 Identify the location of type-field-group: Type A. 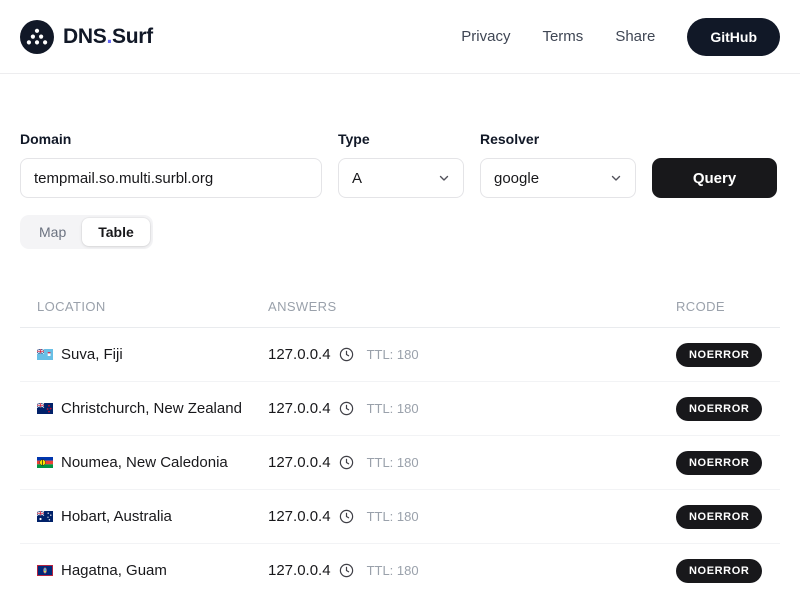
(401, 164).